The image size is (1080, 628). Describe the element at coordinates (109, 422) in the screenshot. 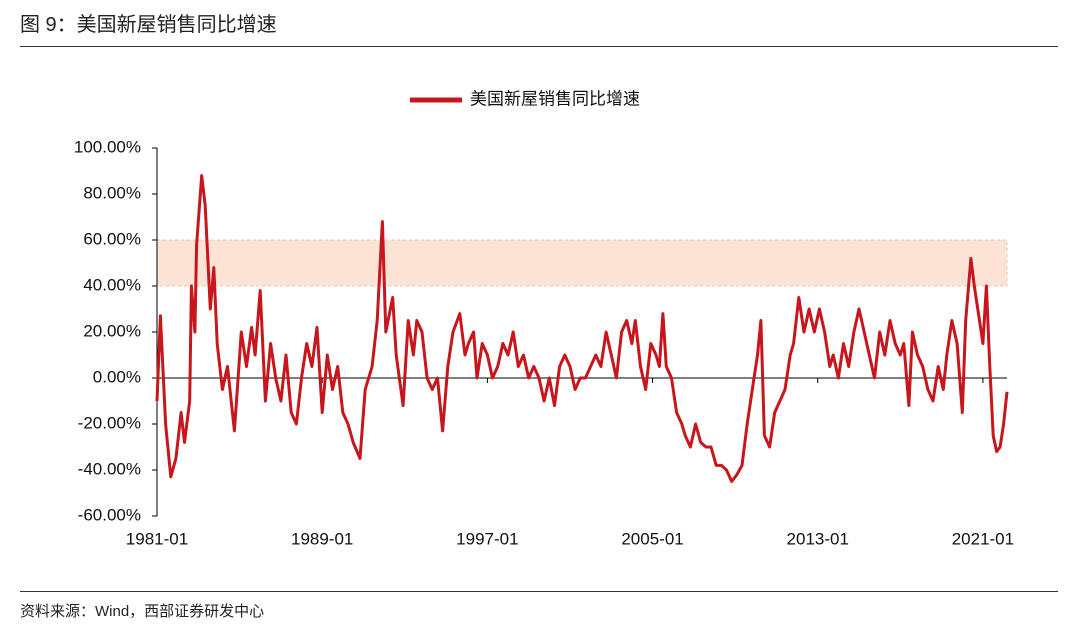

I see `y-tick-label: -20.00%` at that location.